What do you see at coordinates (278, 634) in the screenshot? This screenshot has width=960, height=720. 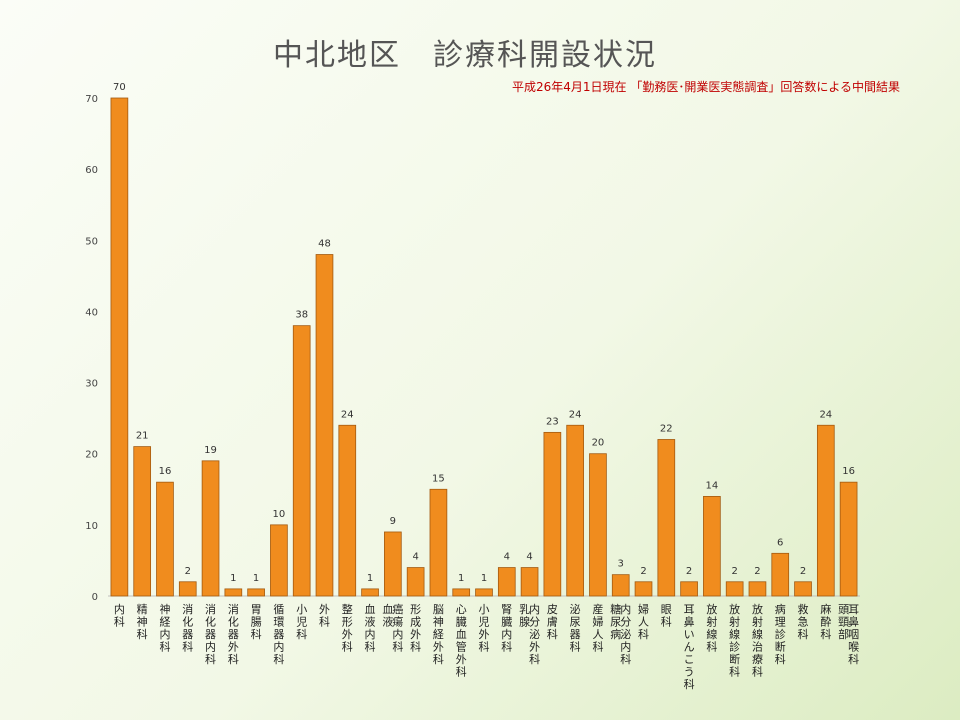 I see `x-tick-label-text: 循環器内科` at bounding box center [278, 634].